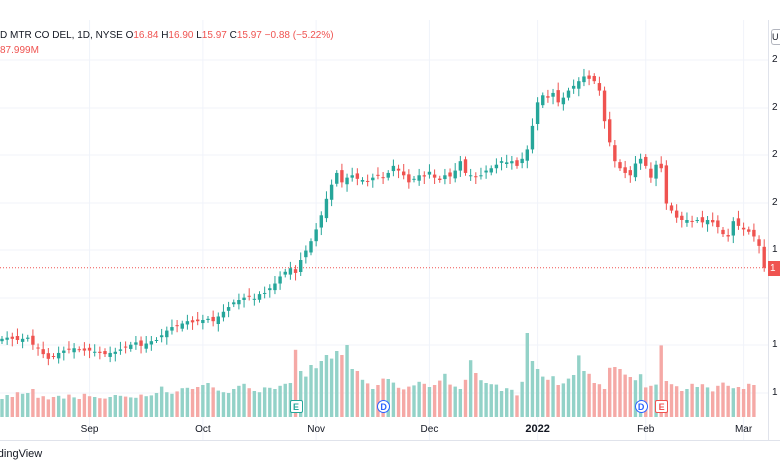 Image resolution: width=780 pixels, height=471 pixels. What do you see at coordinates (181, 35) in the screenshot?
I see `high-value: 16.90` at bounding box center [181, 35].